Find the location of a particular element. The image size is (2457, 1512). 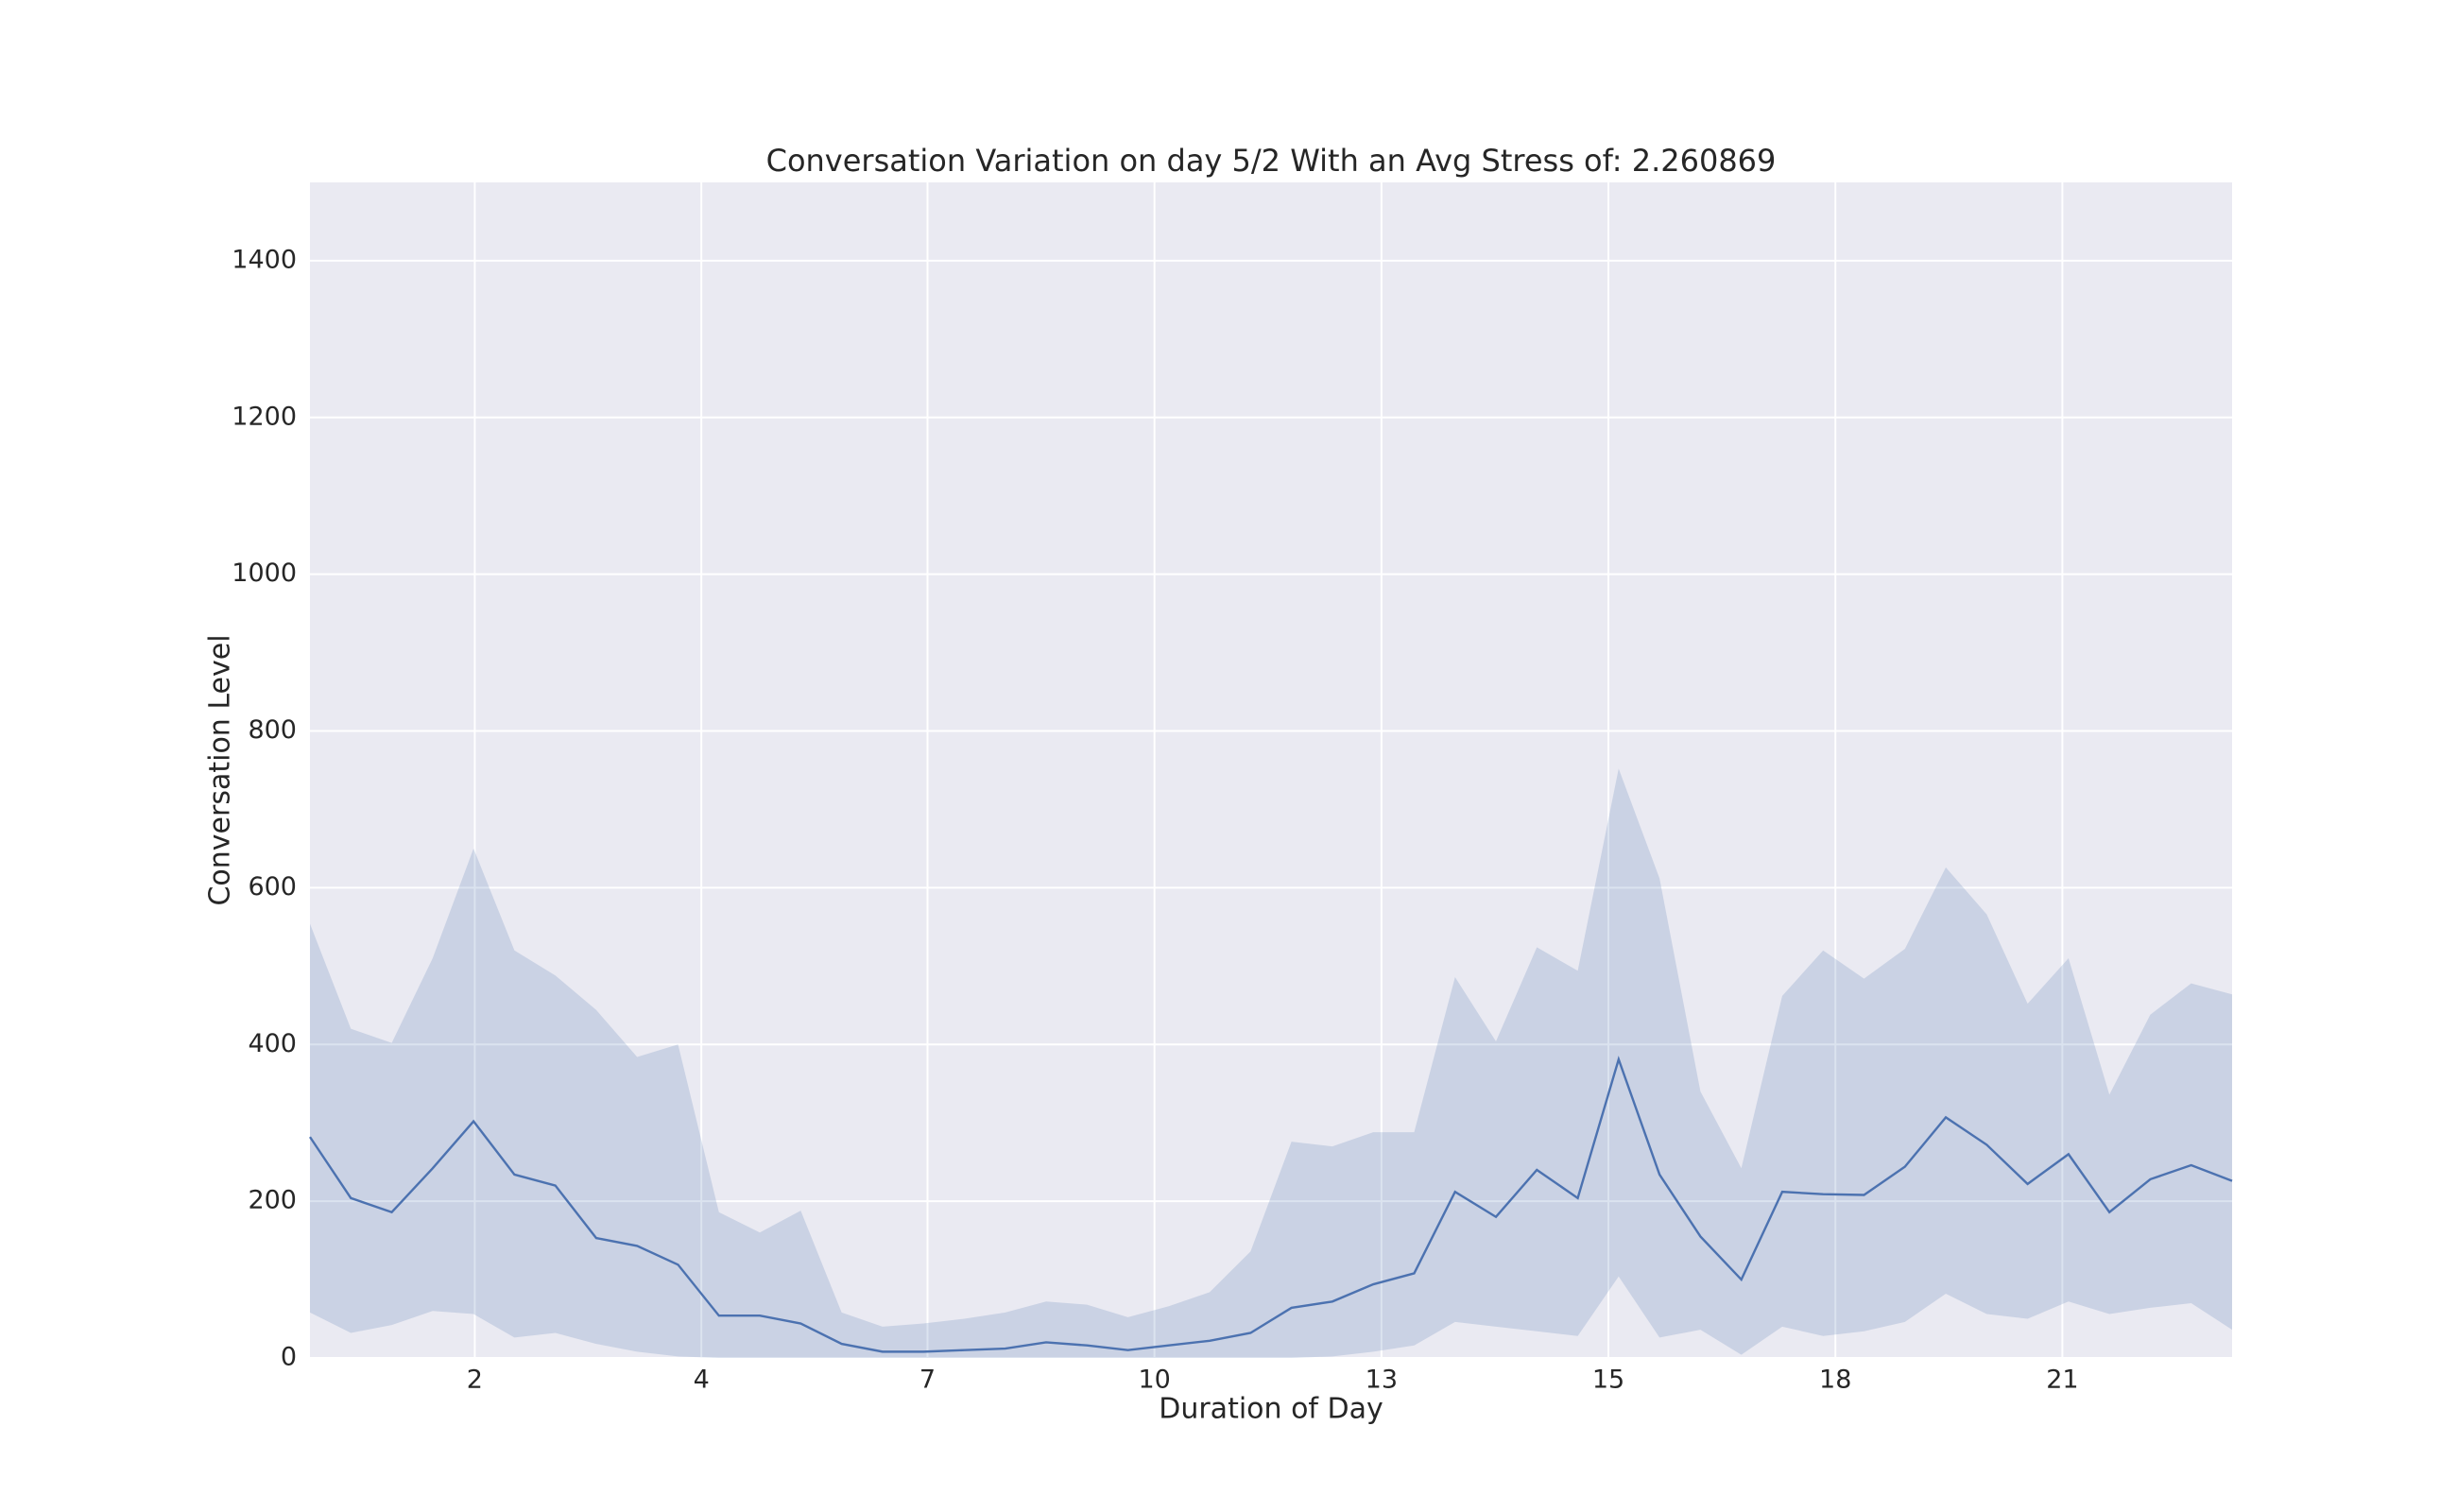

x-tick-label: 4 is located at coordinates (702, 1380).